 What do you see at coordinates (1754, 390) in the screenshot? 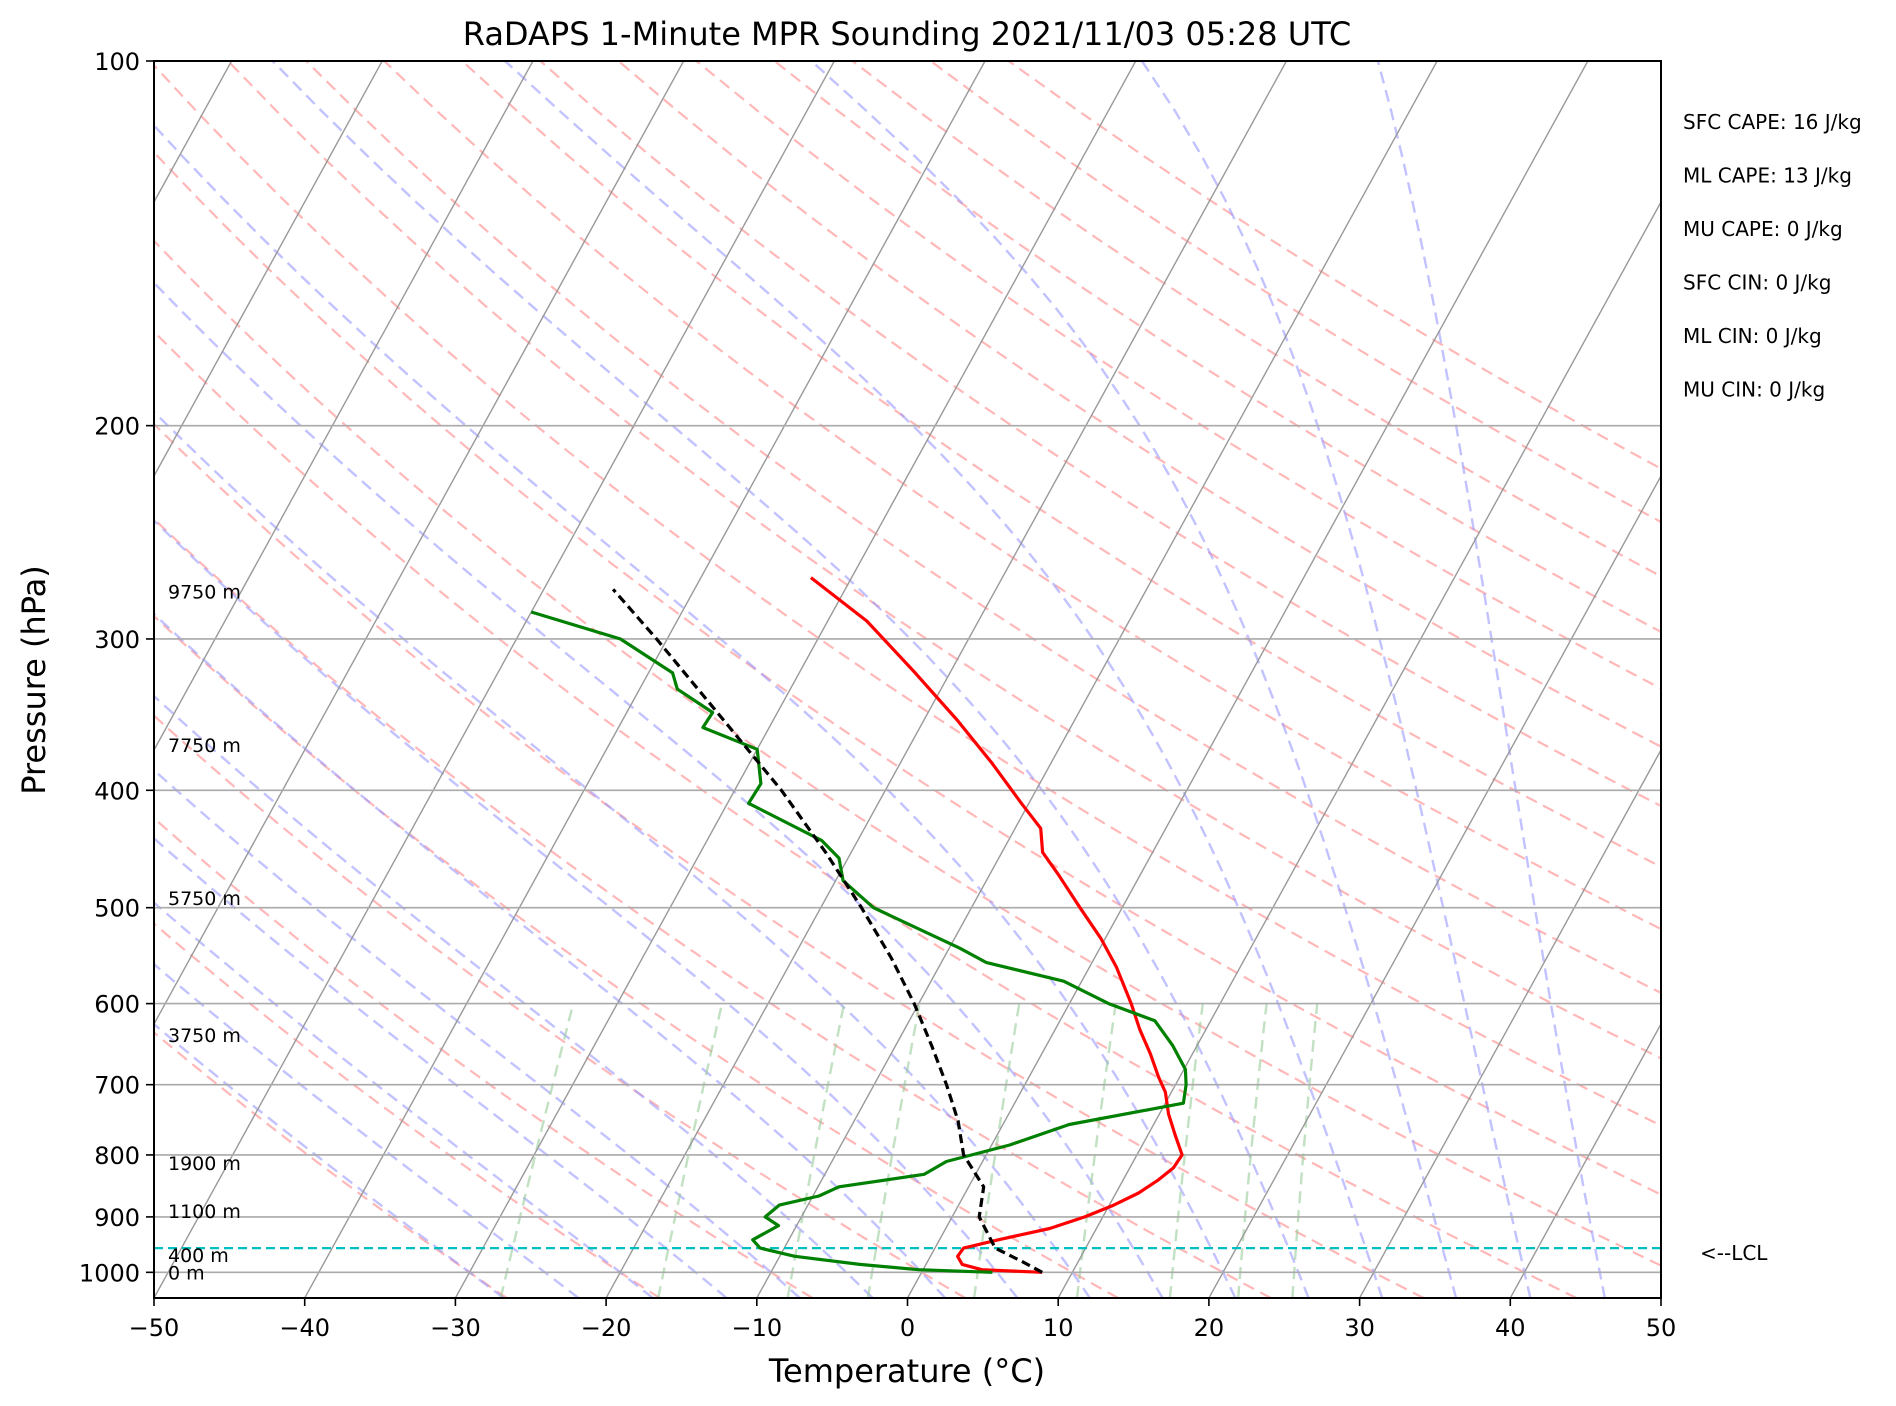
I see `cape-cin-annotation: MU CIN: 0 J/kg` at bounding box center [1754, 390].